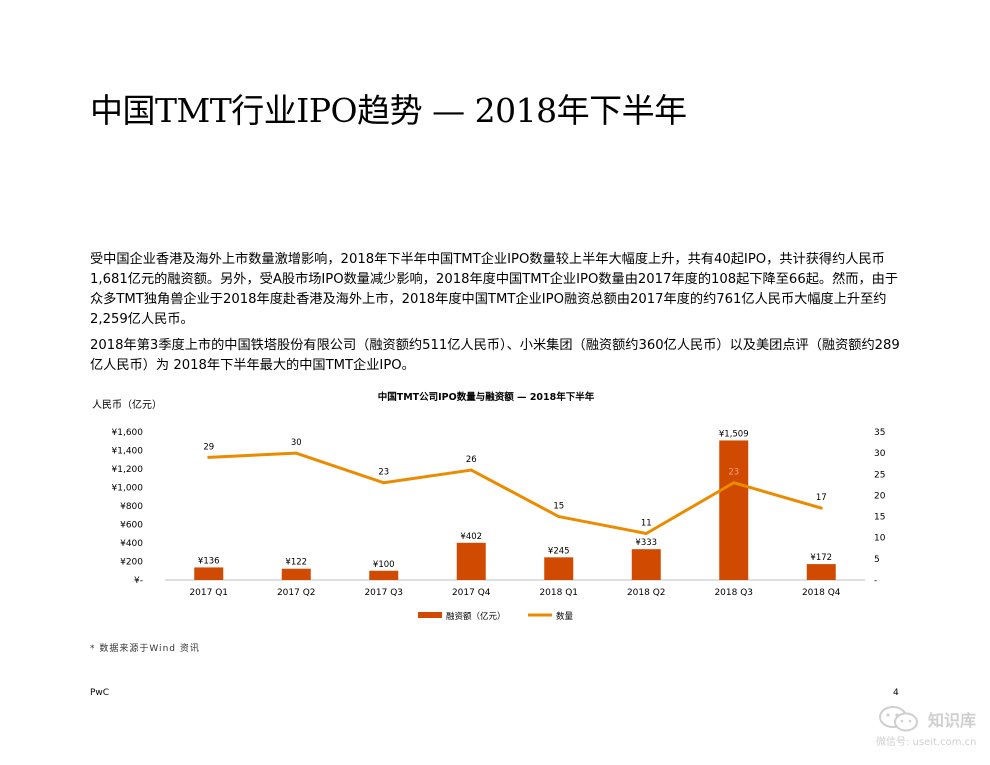  What do you see at coordinates (880, 454) in the screenshot?
I see `y-right-tick-label: 30` at bounding box center [880, 454].